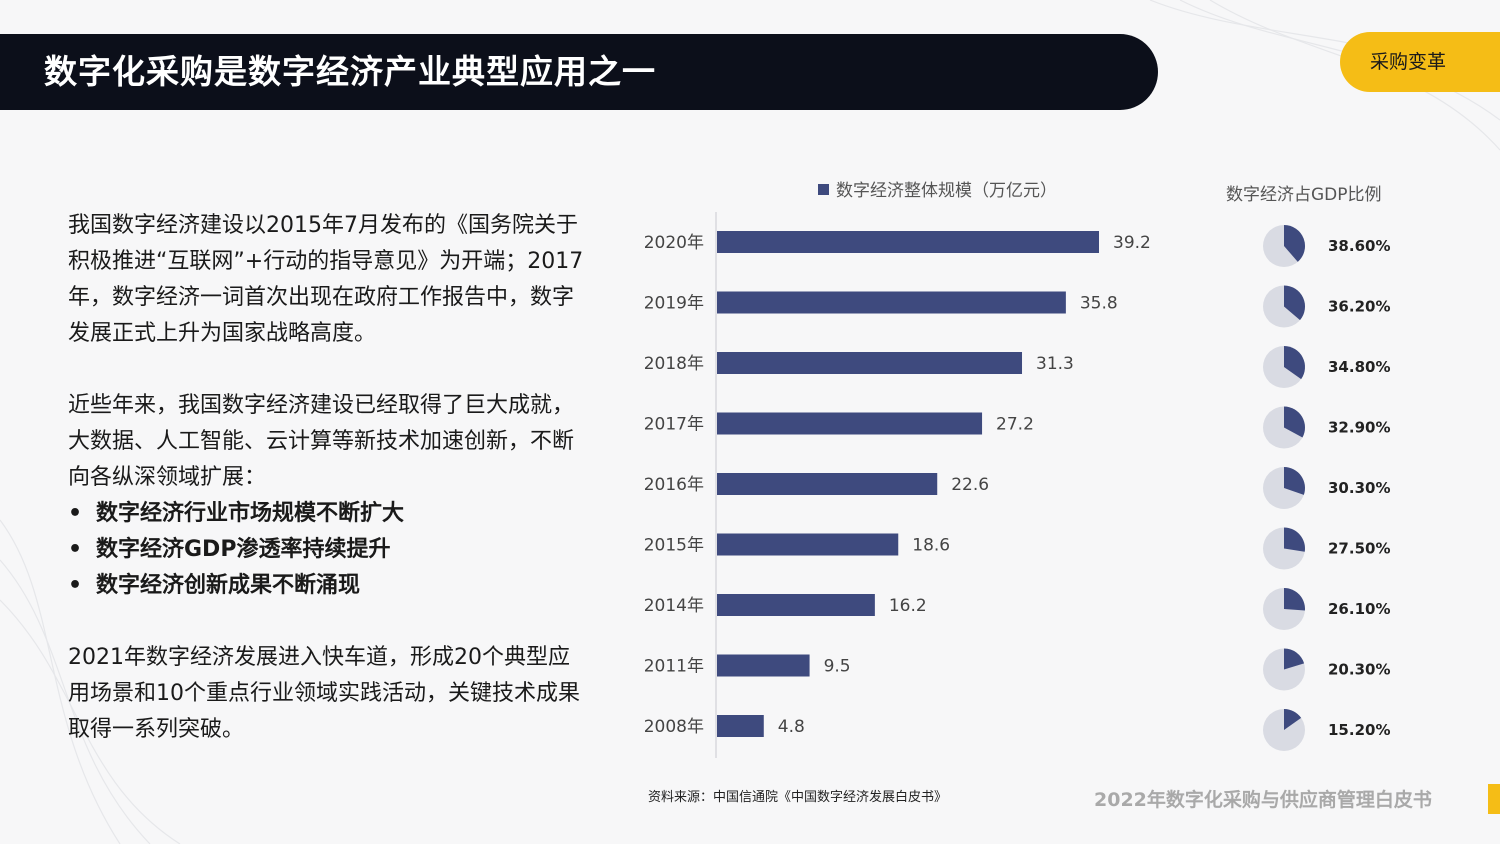  What do you see at coordinates (674, 727) in the screenshot?
I see `y-tick-label: 2008年` at bounding box center [674, 727].